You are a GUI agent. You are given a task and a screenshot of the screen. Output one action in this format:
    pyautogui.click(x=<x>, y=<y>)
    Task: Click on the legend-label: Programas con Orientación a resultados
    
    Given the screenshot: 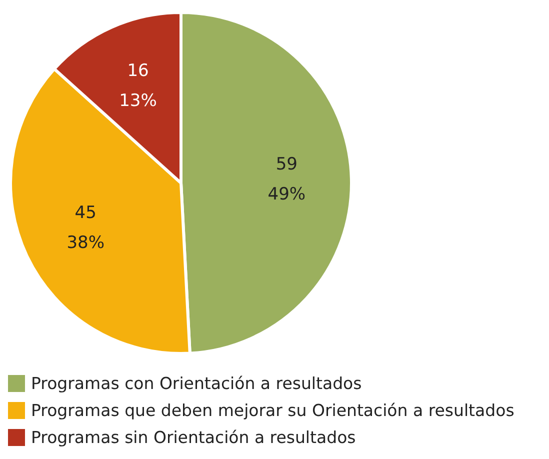 What is the action you would take?
    pyautogui.click(x=196, y=383)
    